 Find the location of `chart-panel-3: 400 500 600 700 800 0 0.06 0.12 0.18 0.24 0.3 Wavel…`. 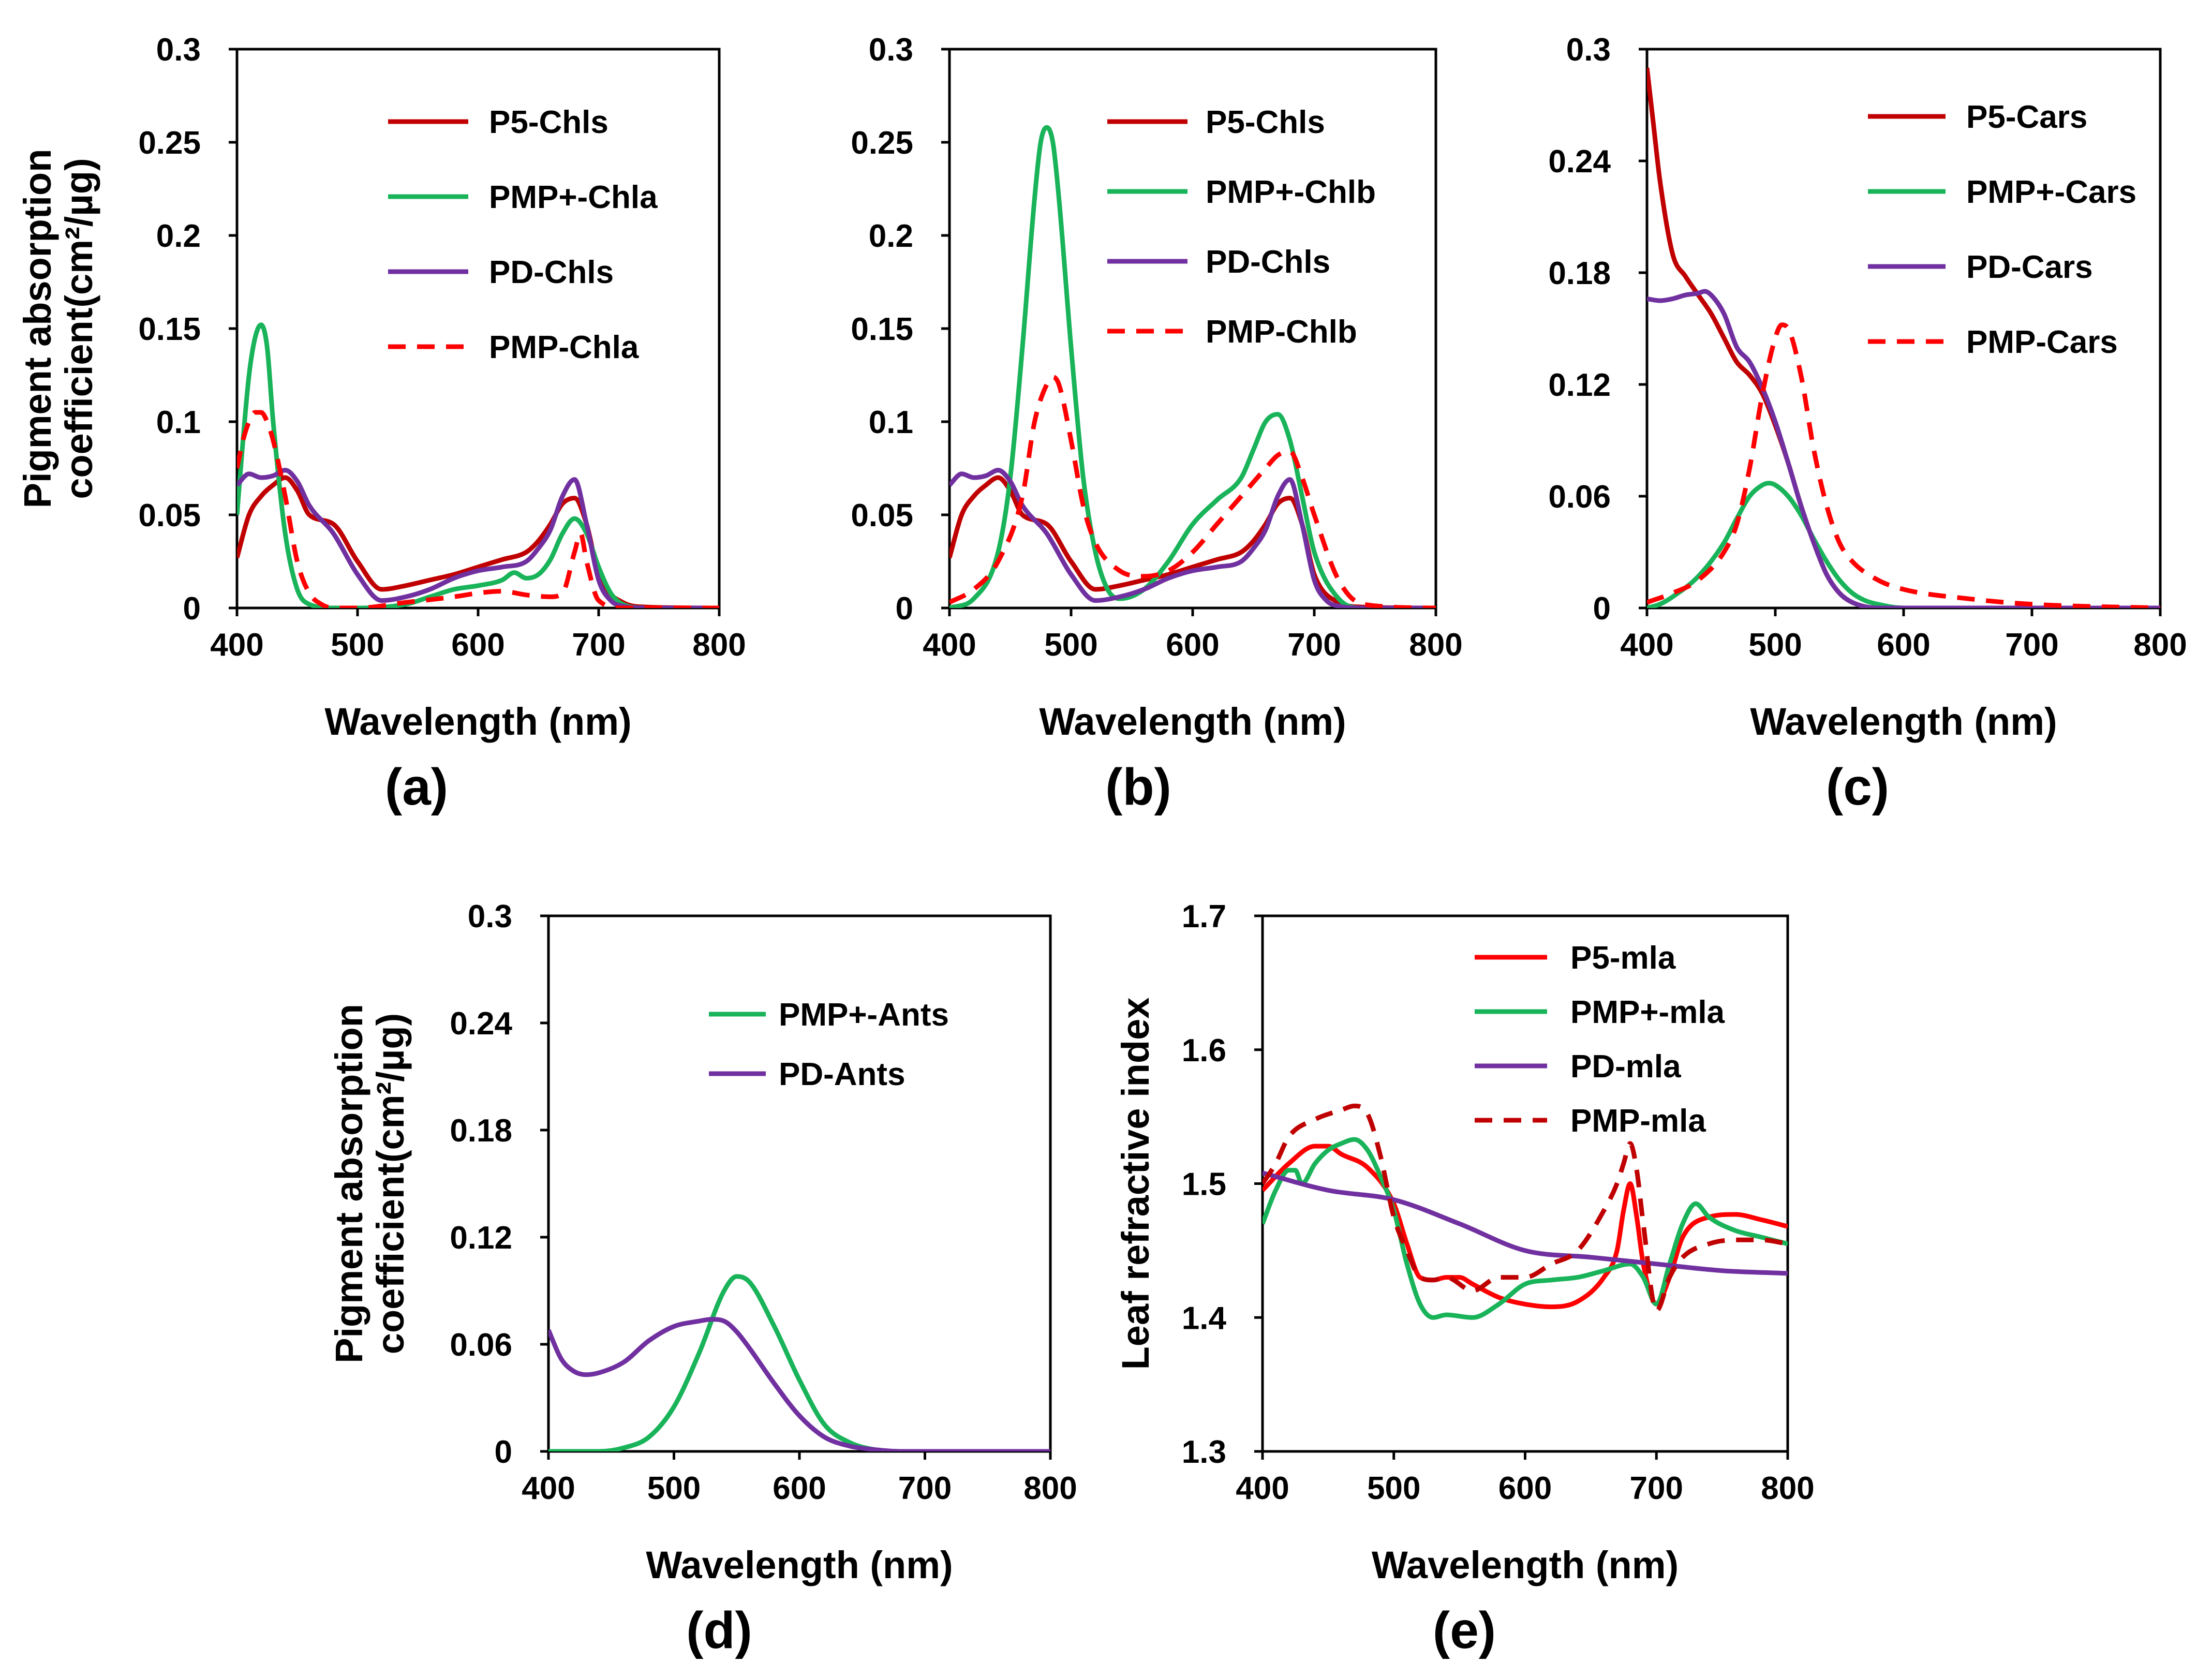

chart-panel-3: 400 500 600 700 800 0 0.06 0.12 0.18 0.24 0.3 Wavel… is located at coordinates (1867, 424).